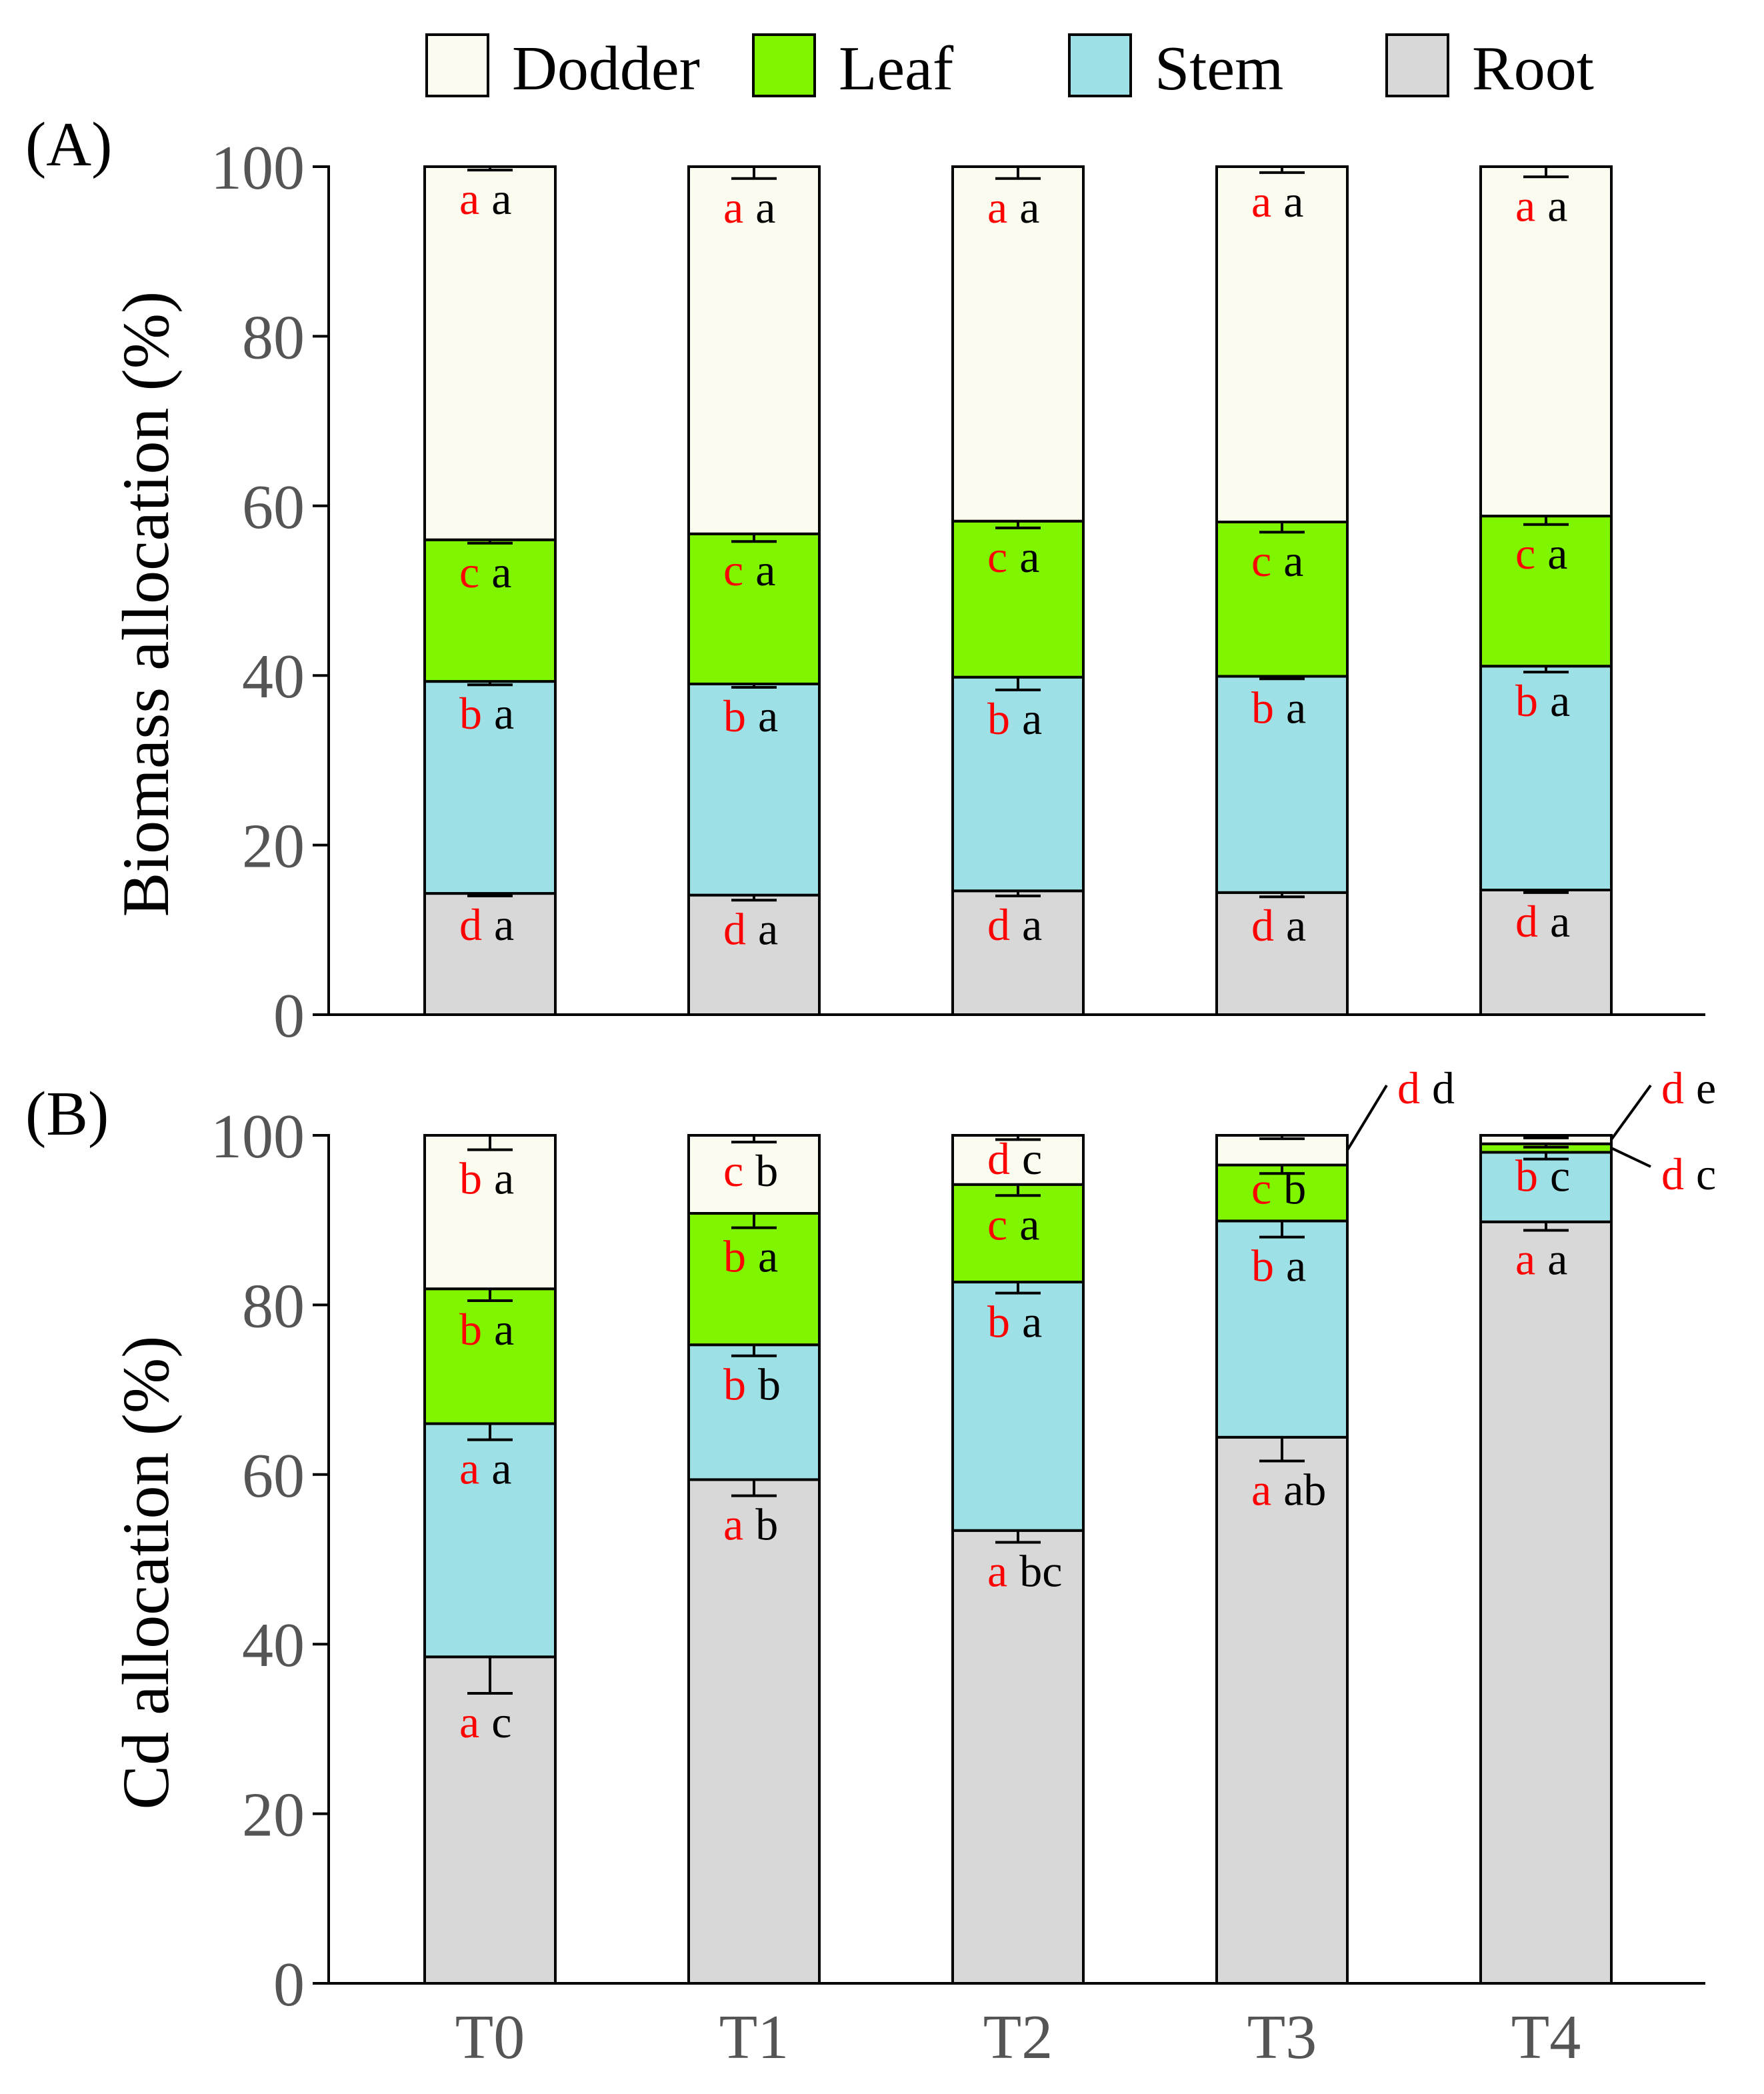  I want to click on legend-swatch-leaf, so click(784, 65).